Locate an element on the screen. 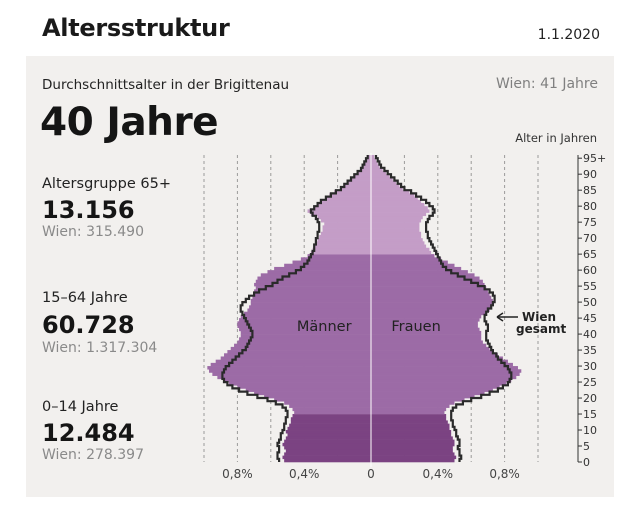  wien-annotation-label: Wien is located at coordinates (539, 317).